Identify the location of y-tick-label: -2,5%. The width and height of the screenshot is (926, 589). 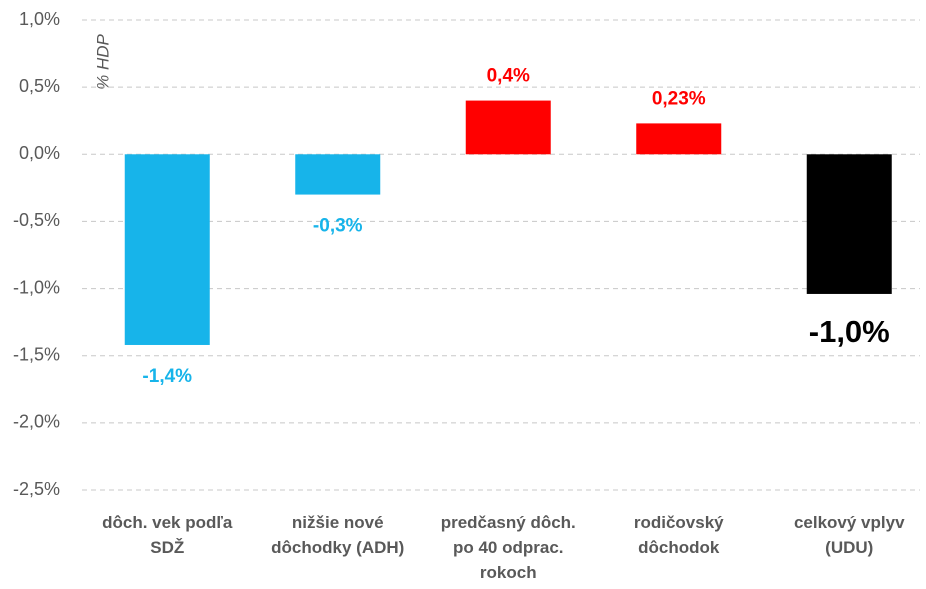
(36, 489).